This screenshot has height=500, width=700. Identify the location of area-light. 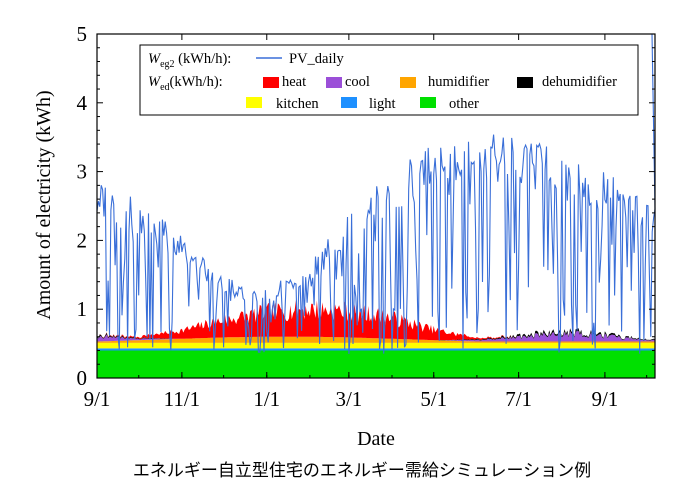
(376, 349).